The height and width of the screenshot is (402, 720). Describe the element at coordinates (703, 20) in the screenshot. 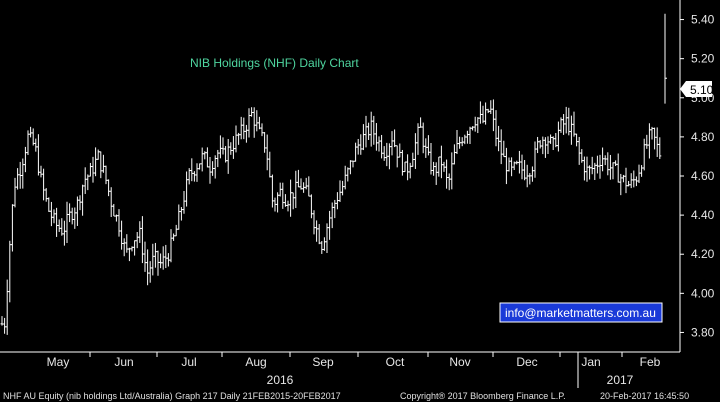

I see `y-tick-label: 5.40` at that location.